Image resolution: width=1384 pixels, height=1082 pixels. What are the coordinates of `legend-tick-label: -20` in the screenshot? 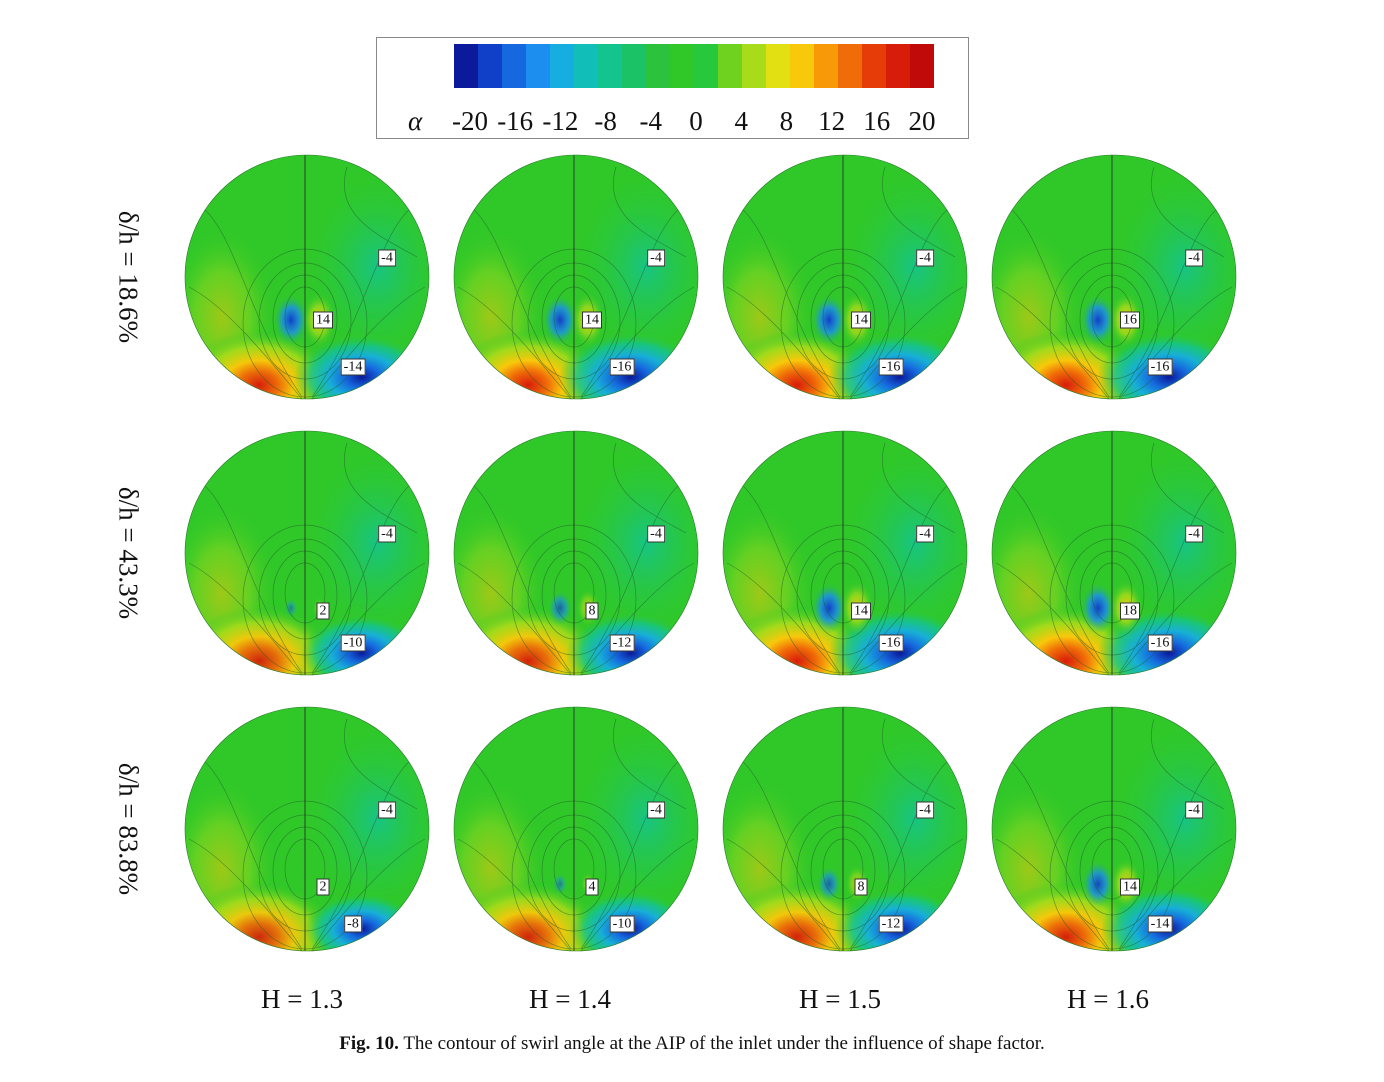 It's located at (470, 121).